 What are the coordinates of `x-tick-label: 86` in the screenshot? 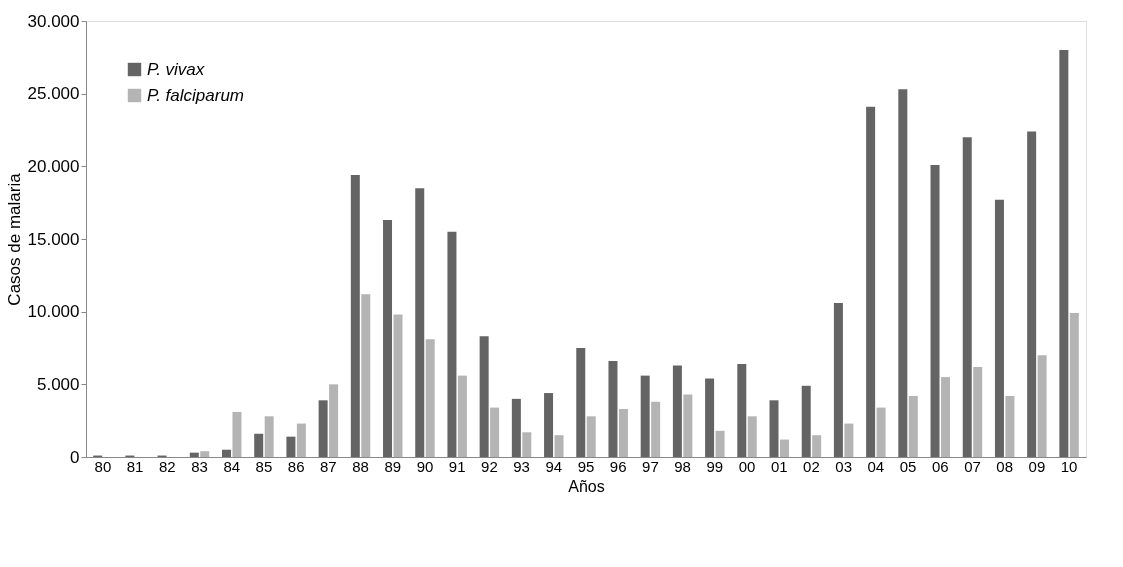 It's located at (296, 466).